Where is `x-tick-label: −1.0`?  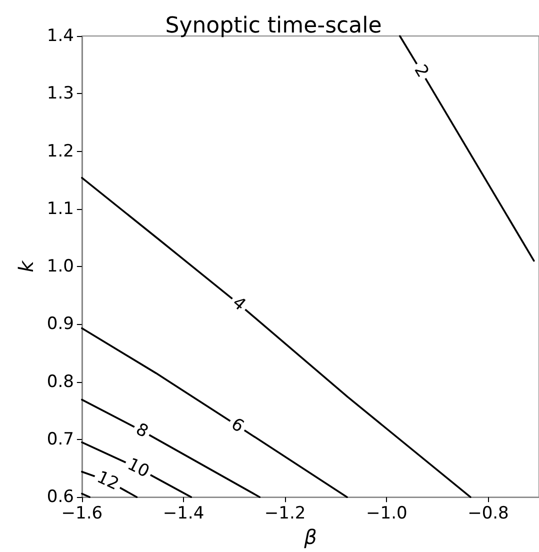
x-tick-label: −1.0 is located at coordinates (387, 514).